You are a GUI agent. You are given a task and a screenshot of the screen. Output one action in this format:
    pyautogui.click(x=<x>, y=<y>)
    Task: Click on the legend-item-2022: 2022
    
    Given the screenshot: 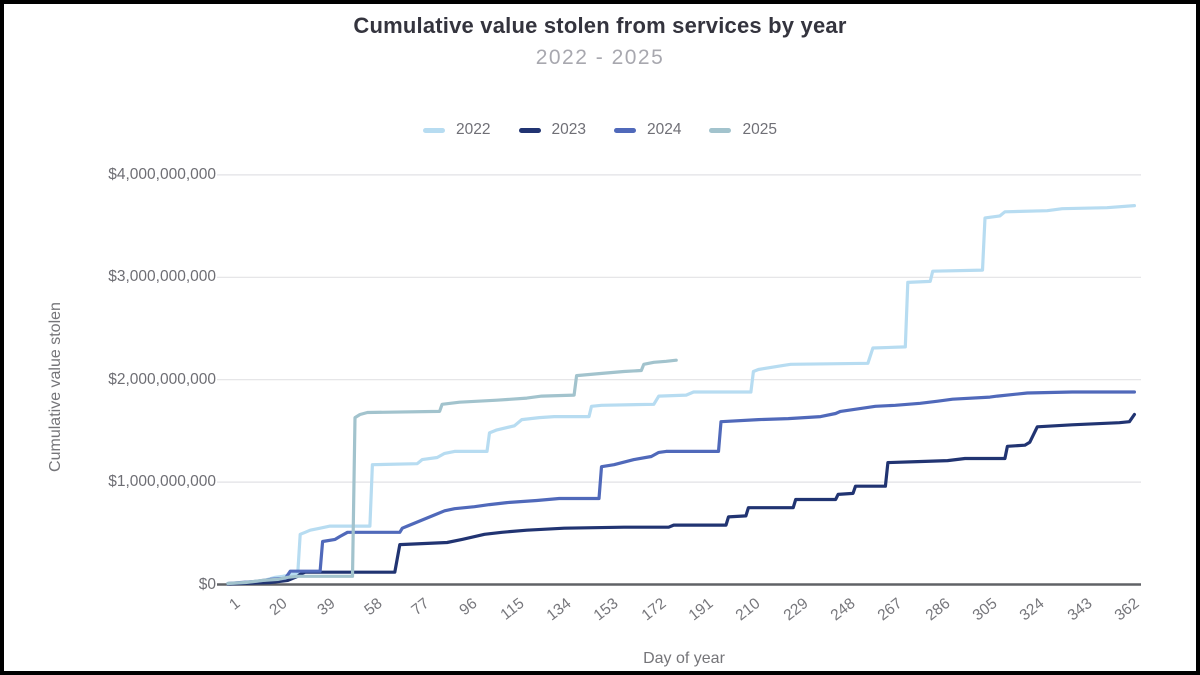 What is the action you would take?
    pyautogui.click(x=457, y=130)
    